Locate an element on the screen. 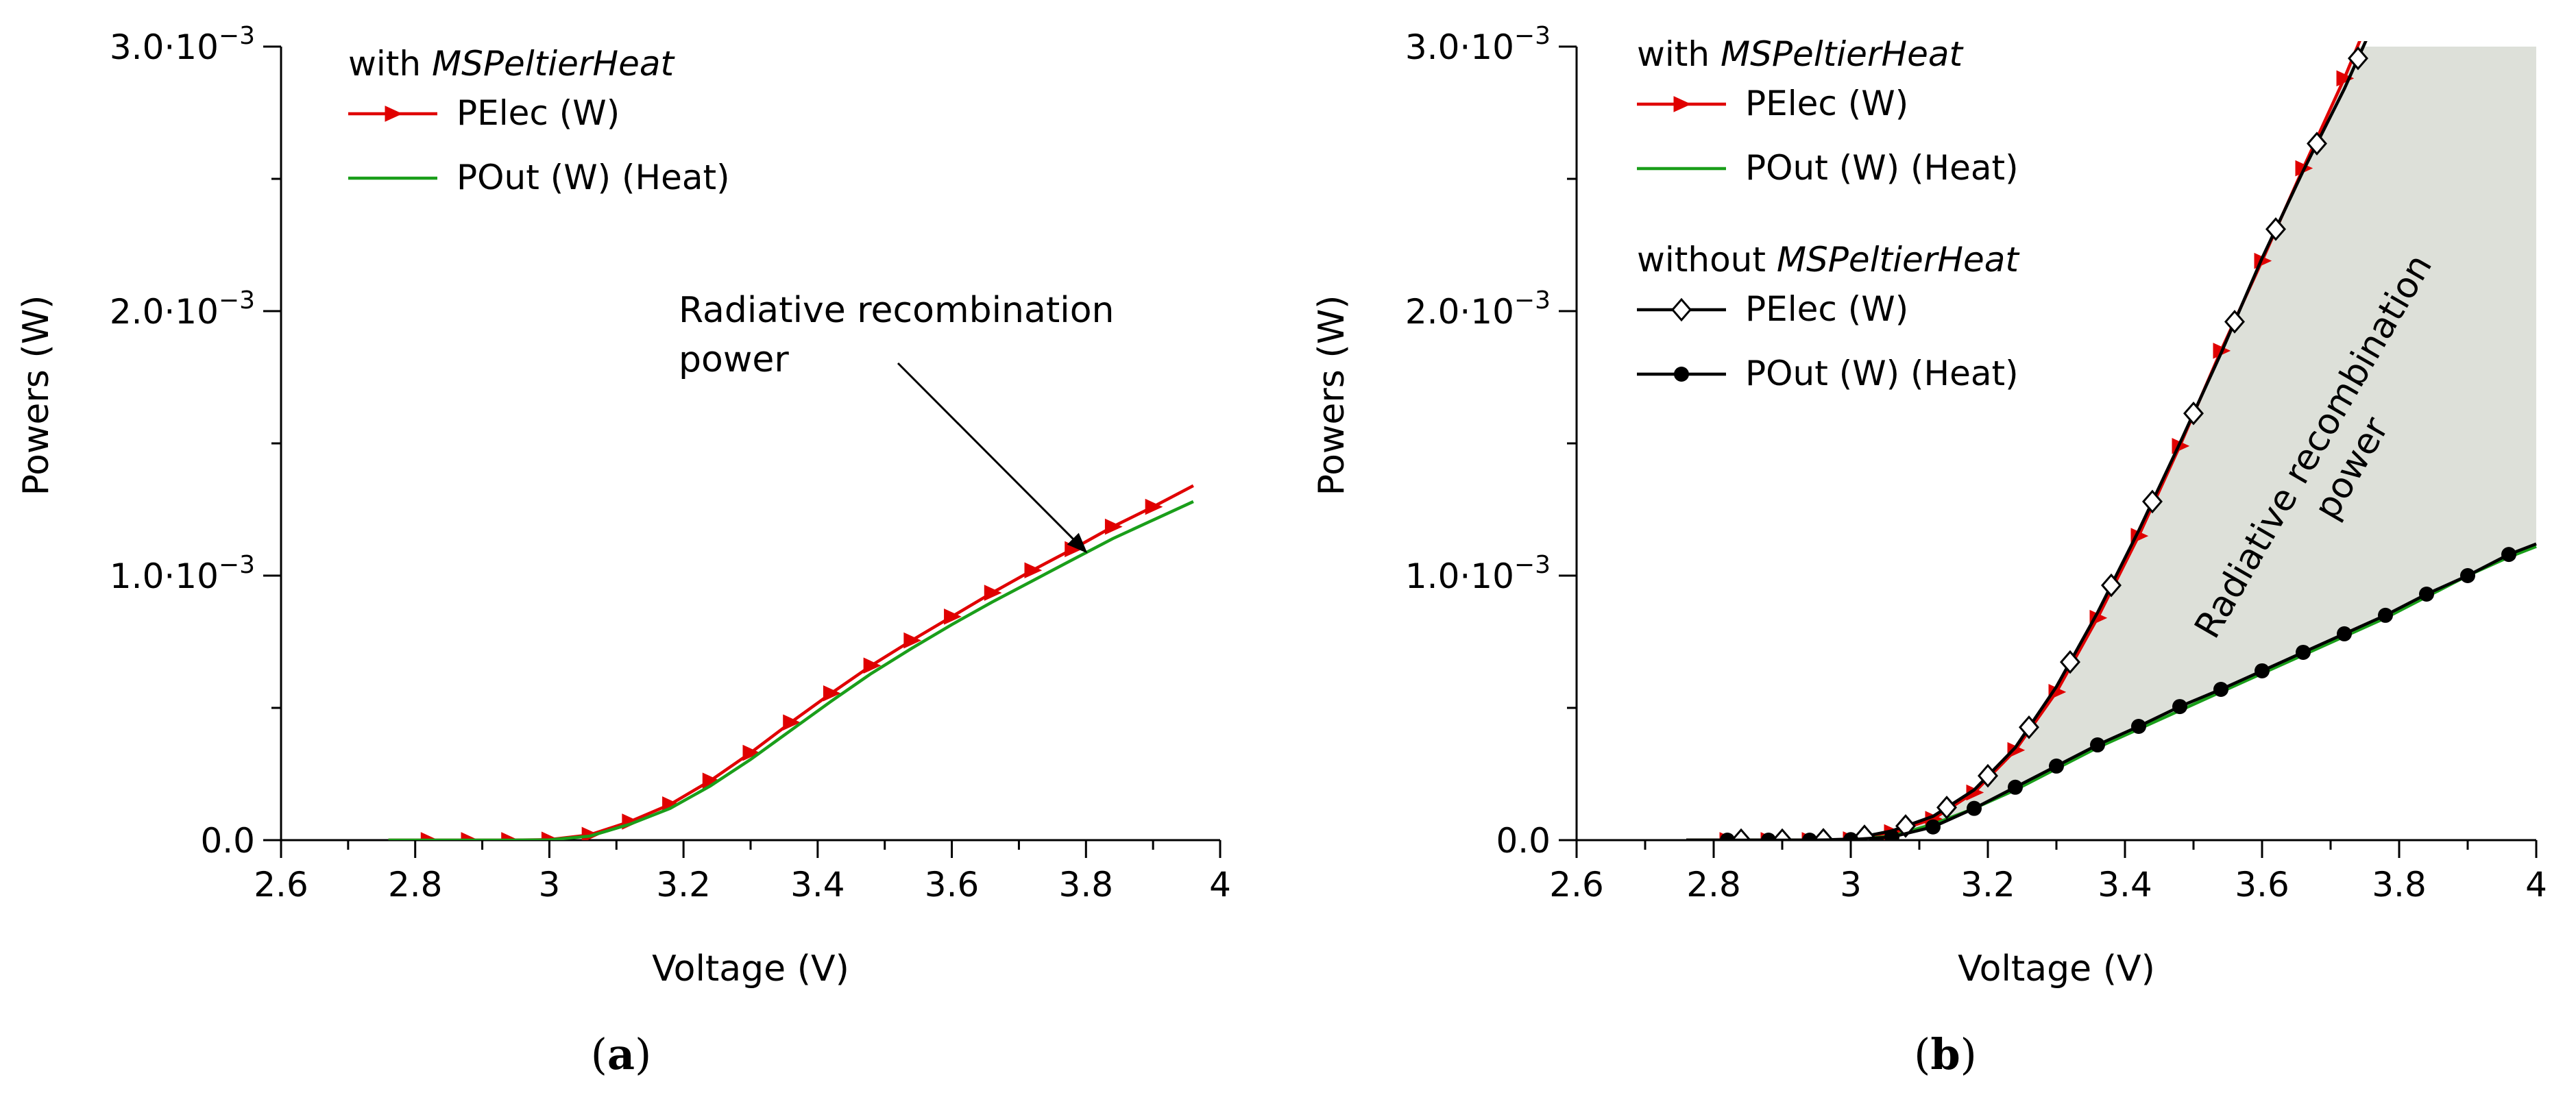  x-tick-label: 3.2 is located at coordinates (1987, 885).